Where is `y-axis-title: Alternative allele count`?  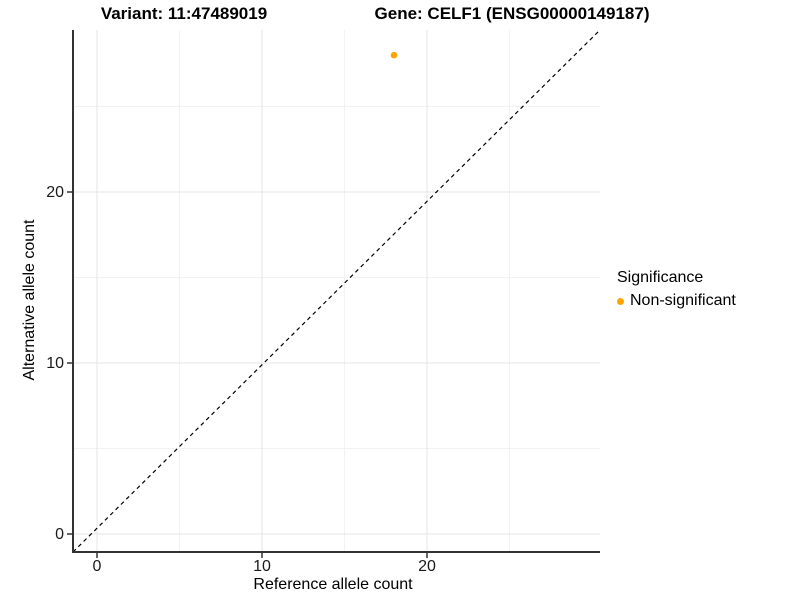
y-axis-title: Alternative allele count is located at coordinates (29, 300).